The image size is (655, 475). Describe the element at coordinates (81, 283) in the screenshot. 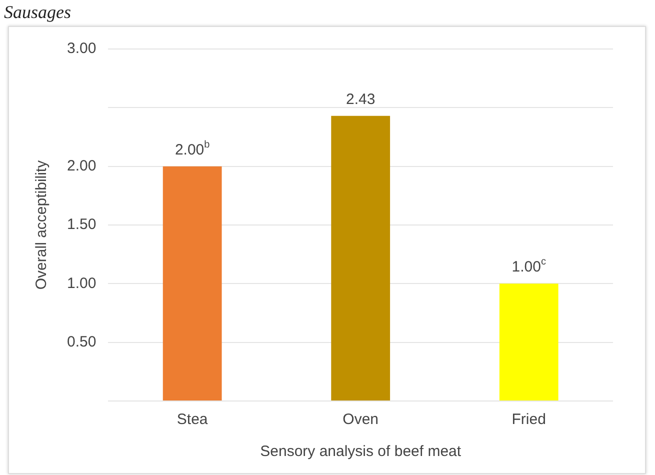

I see `y-tick-label: 1.00` at that location.